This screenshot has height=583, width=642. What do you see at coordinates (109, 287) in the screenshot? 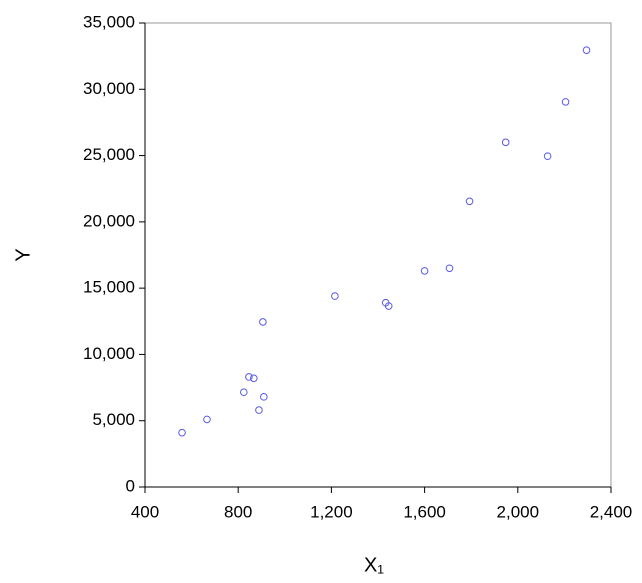
I see `y-tick-label: 15,000` at bounding box center [109, 287].